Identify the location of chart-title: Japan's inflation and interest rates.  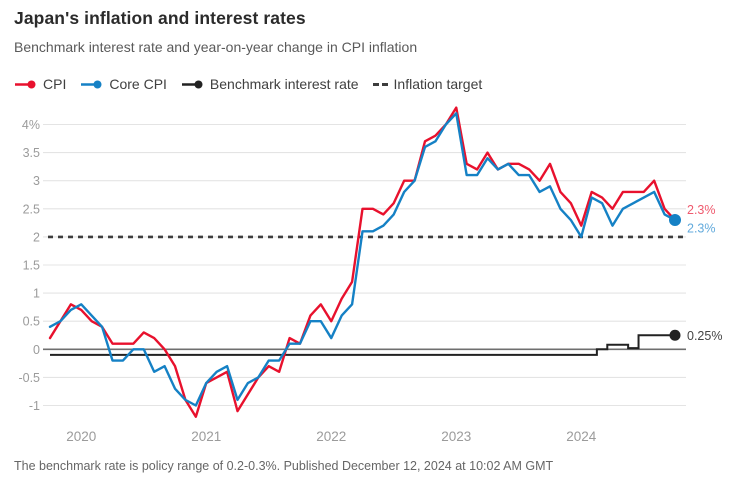
(160, 18).